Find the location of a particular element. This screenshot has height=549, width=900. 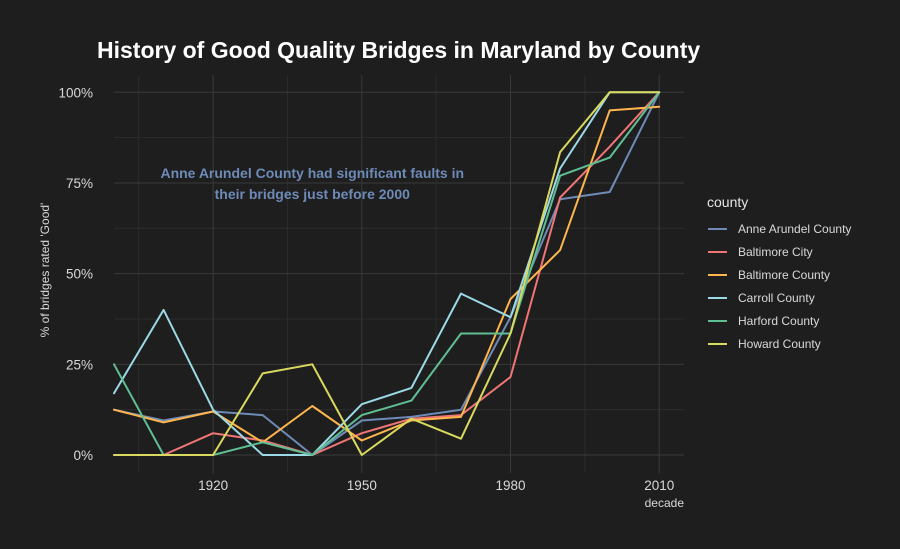

legend-label: Baltimore City is located at coordinates (775, 252).